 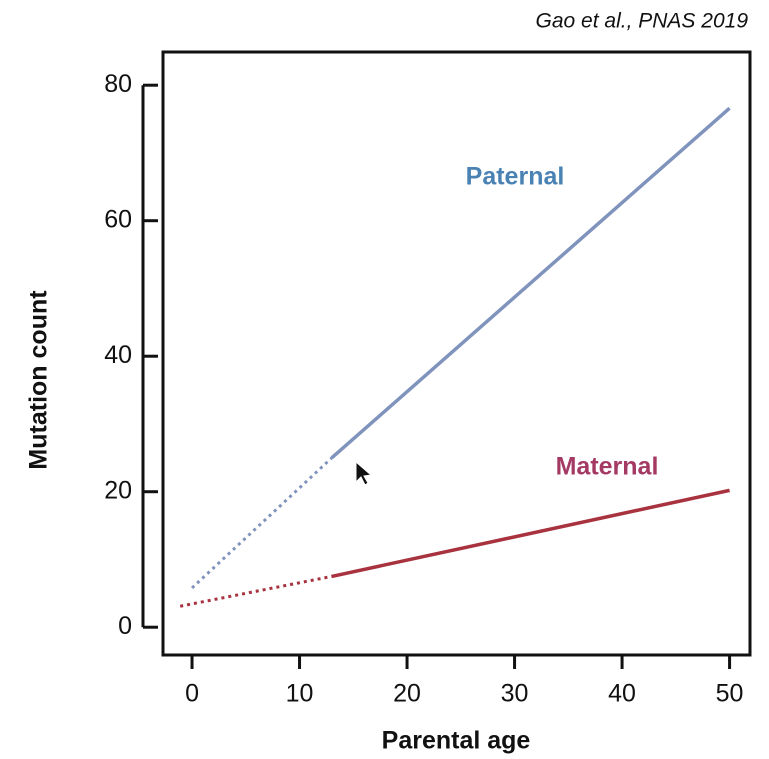 I want to click on series-label: Paternal, so click(x=515, y=177).